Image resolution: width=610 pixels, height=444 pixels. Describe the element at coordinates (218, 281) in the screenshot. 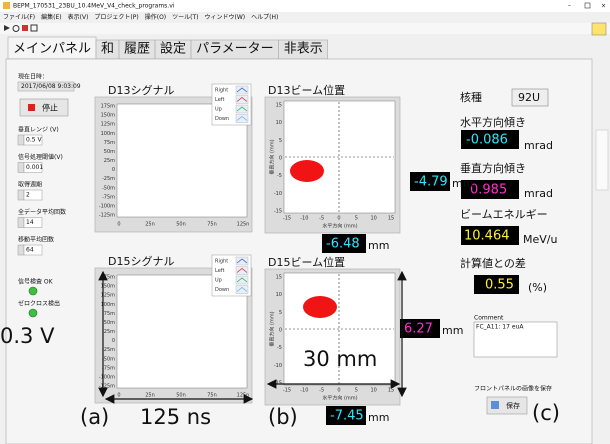

I see `legend-label: Up` at that location.